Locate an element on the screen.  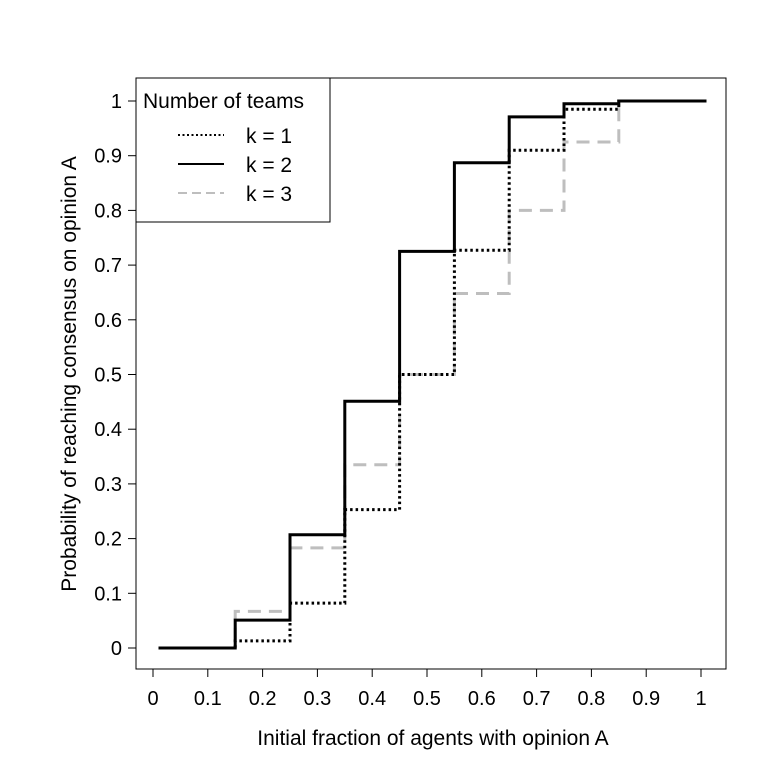
y-tick-label: 0.3 is located at coordinates (108, 485).